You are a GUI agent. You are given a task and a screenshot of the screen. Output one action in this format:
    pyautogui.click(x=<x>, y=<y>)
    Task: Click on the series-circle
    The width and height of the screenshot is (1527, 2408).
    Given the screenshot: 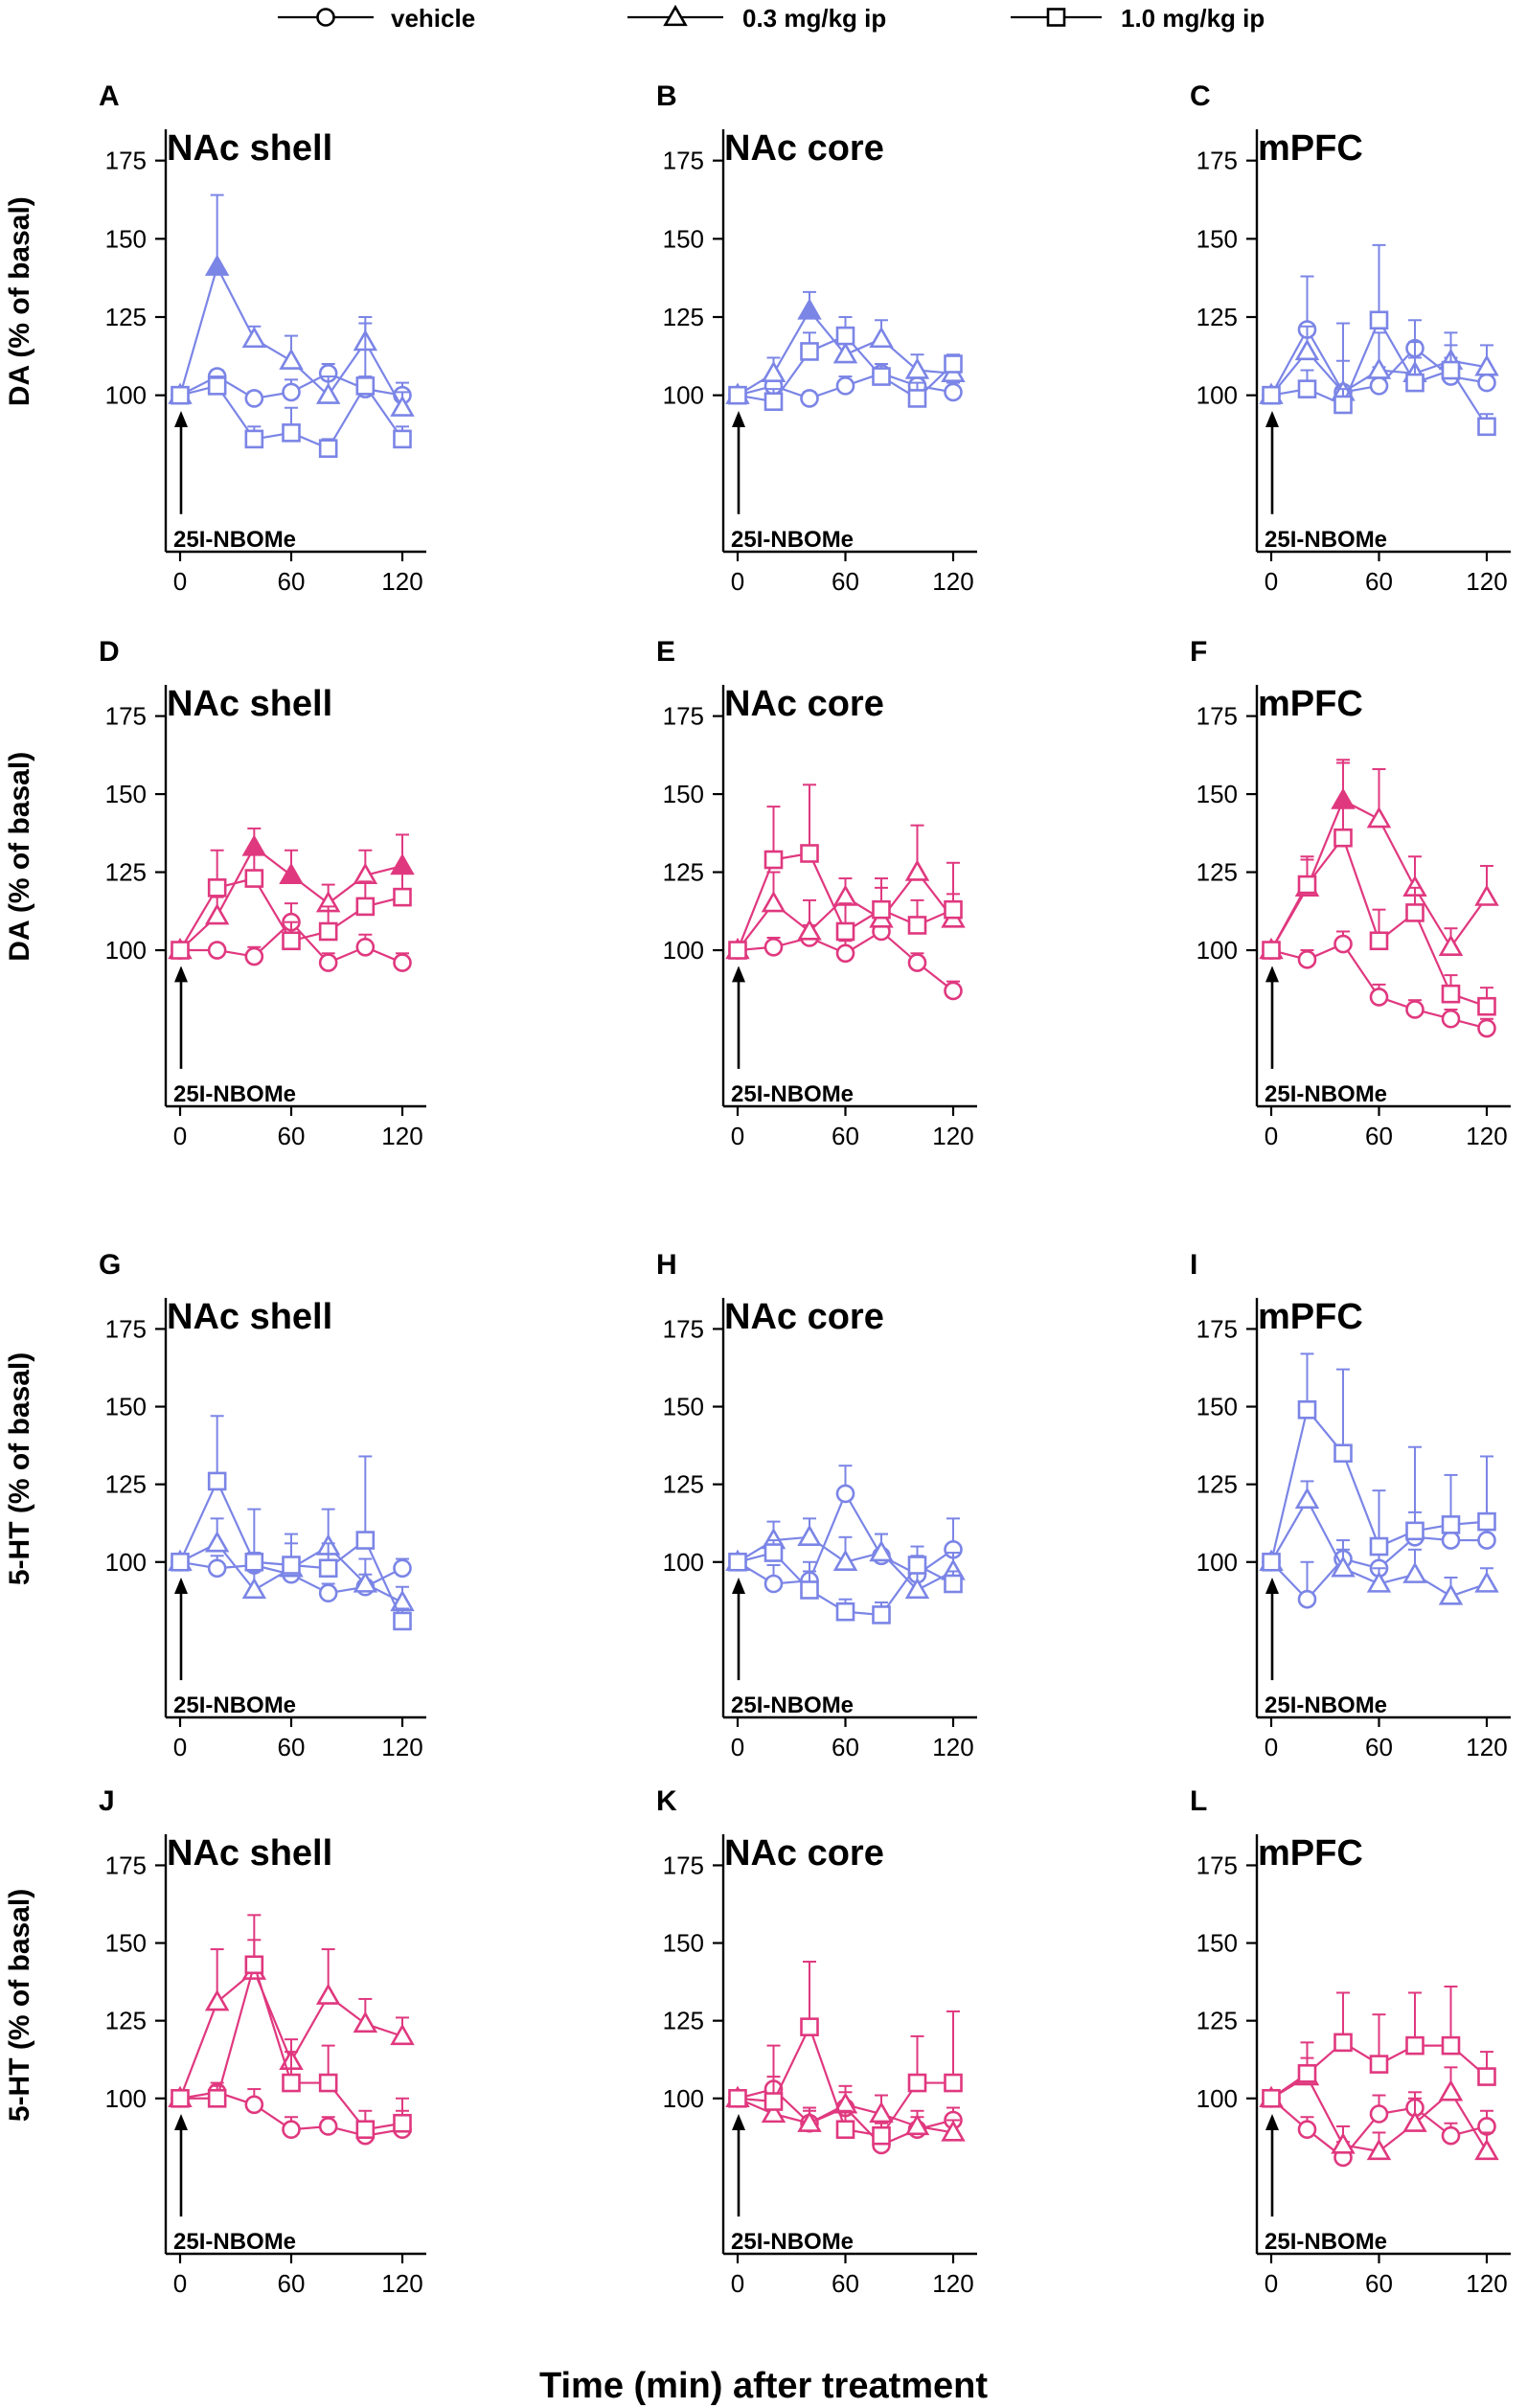 What is the action you would take?
    pyautogui.click(x=1379, y=984)
    